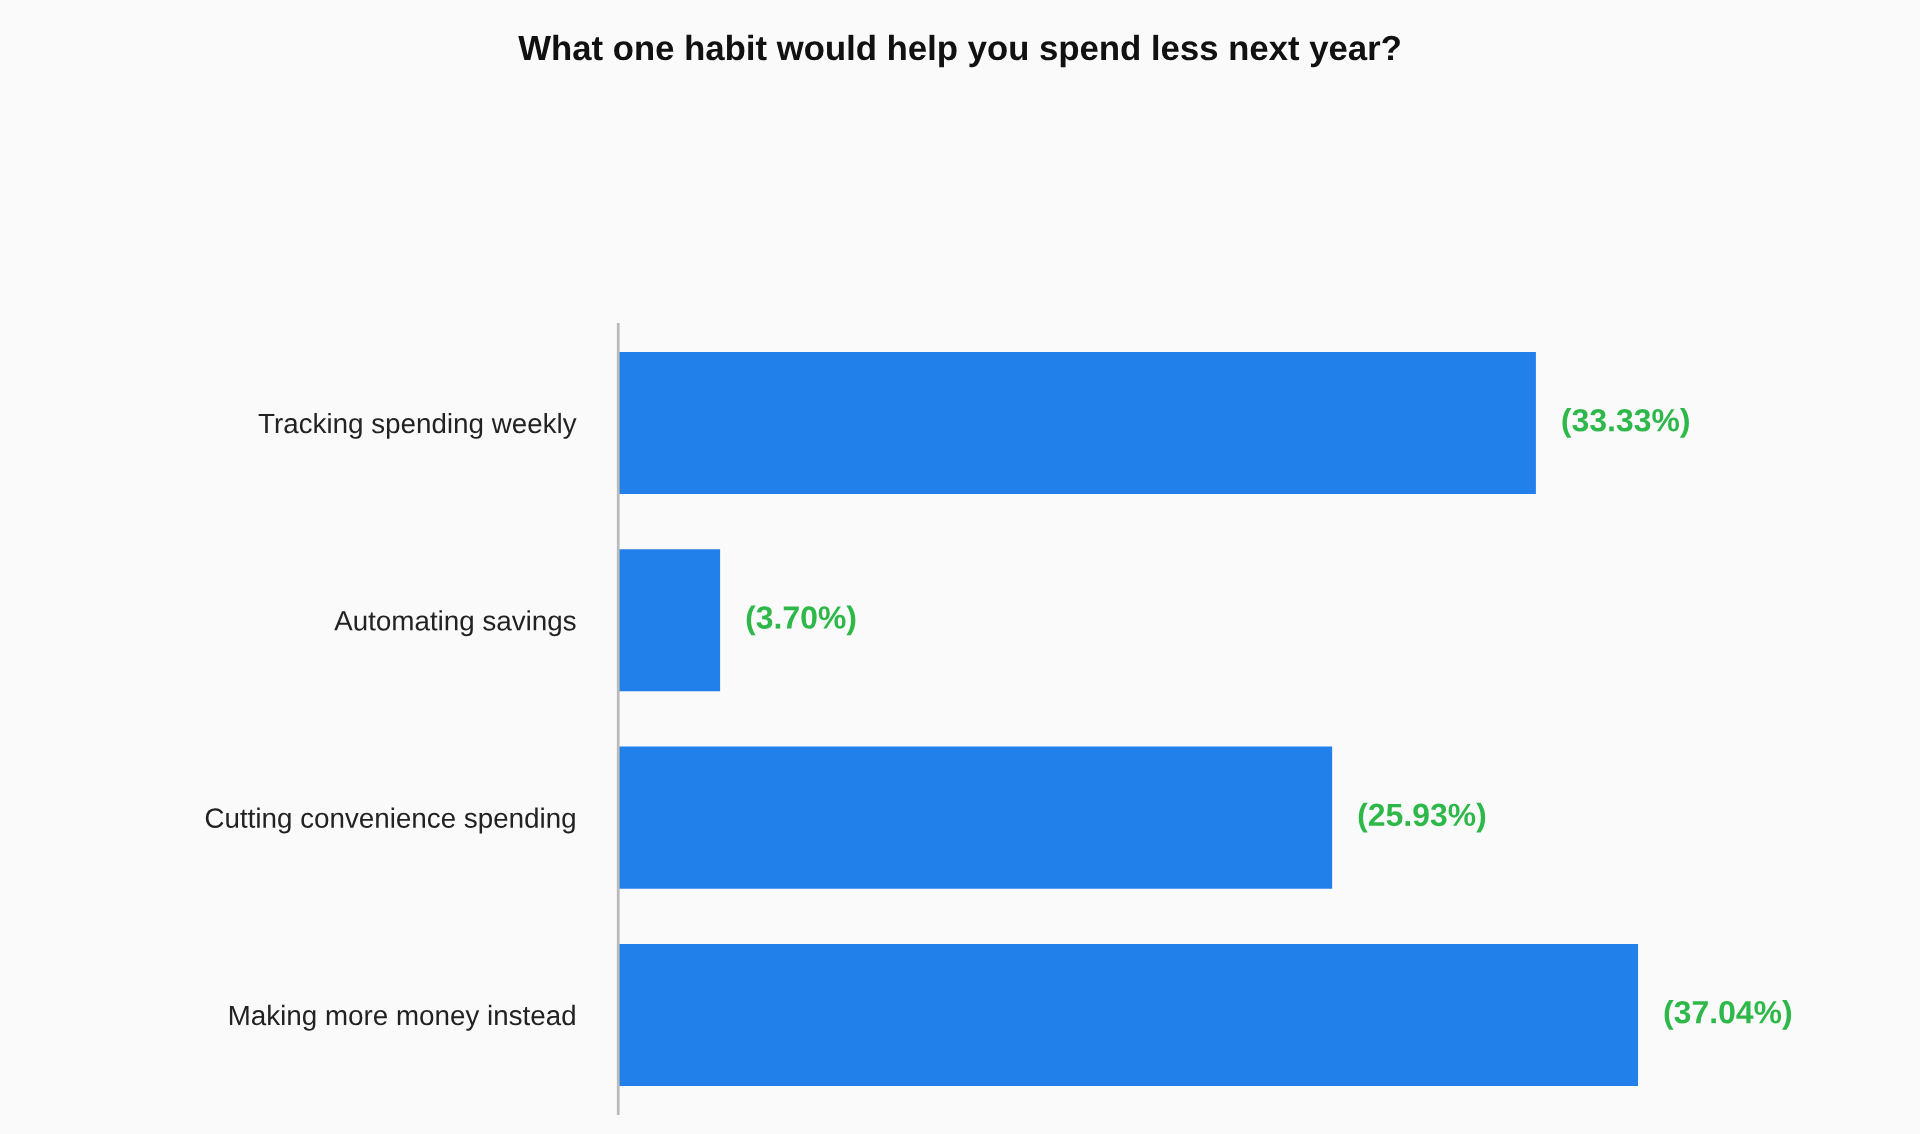 This screenshot has width=1920, height=1134. What do you see at coordinates (1422, 817) in the screenshot?
I see `data-label: (25.93%)` at bounding box center [1422, 817].